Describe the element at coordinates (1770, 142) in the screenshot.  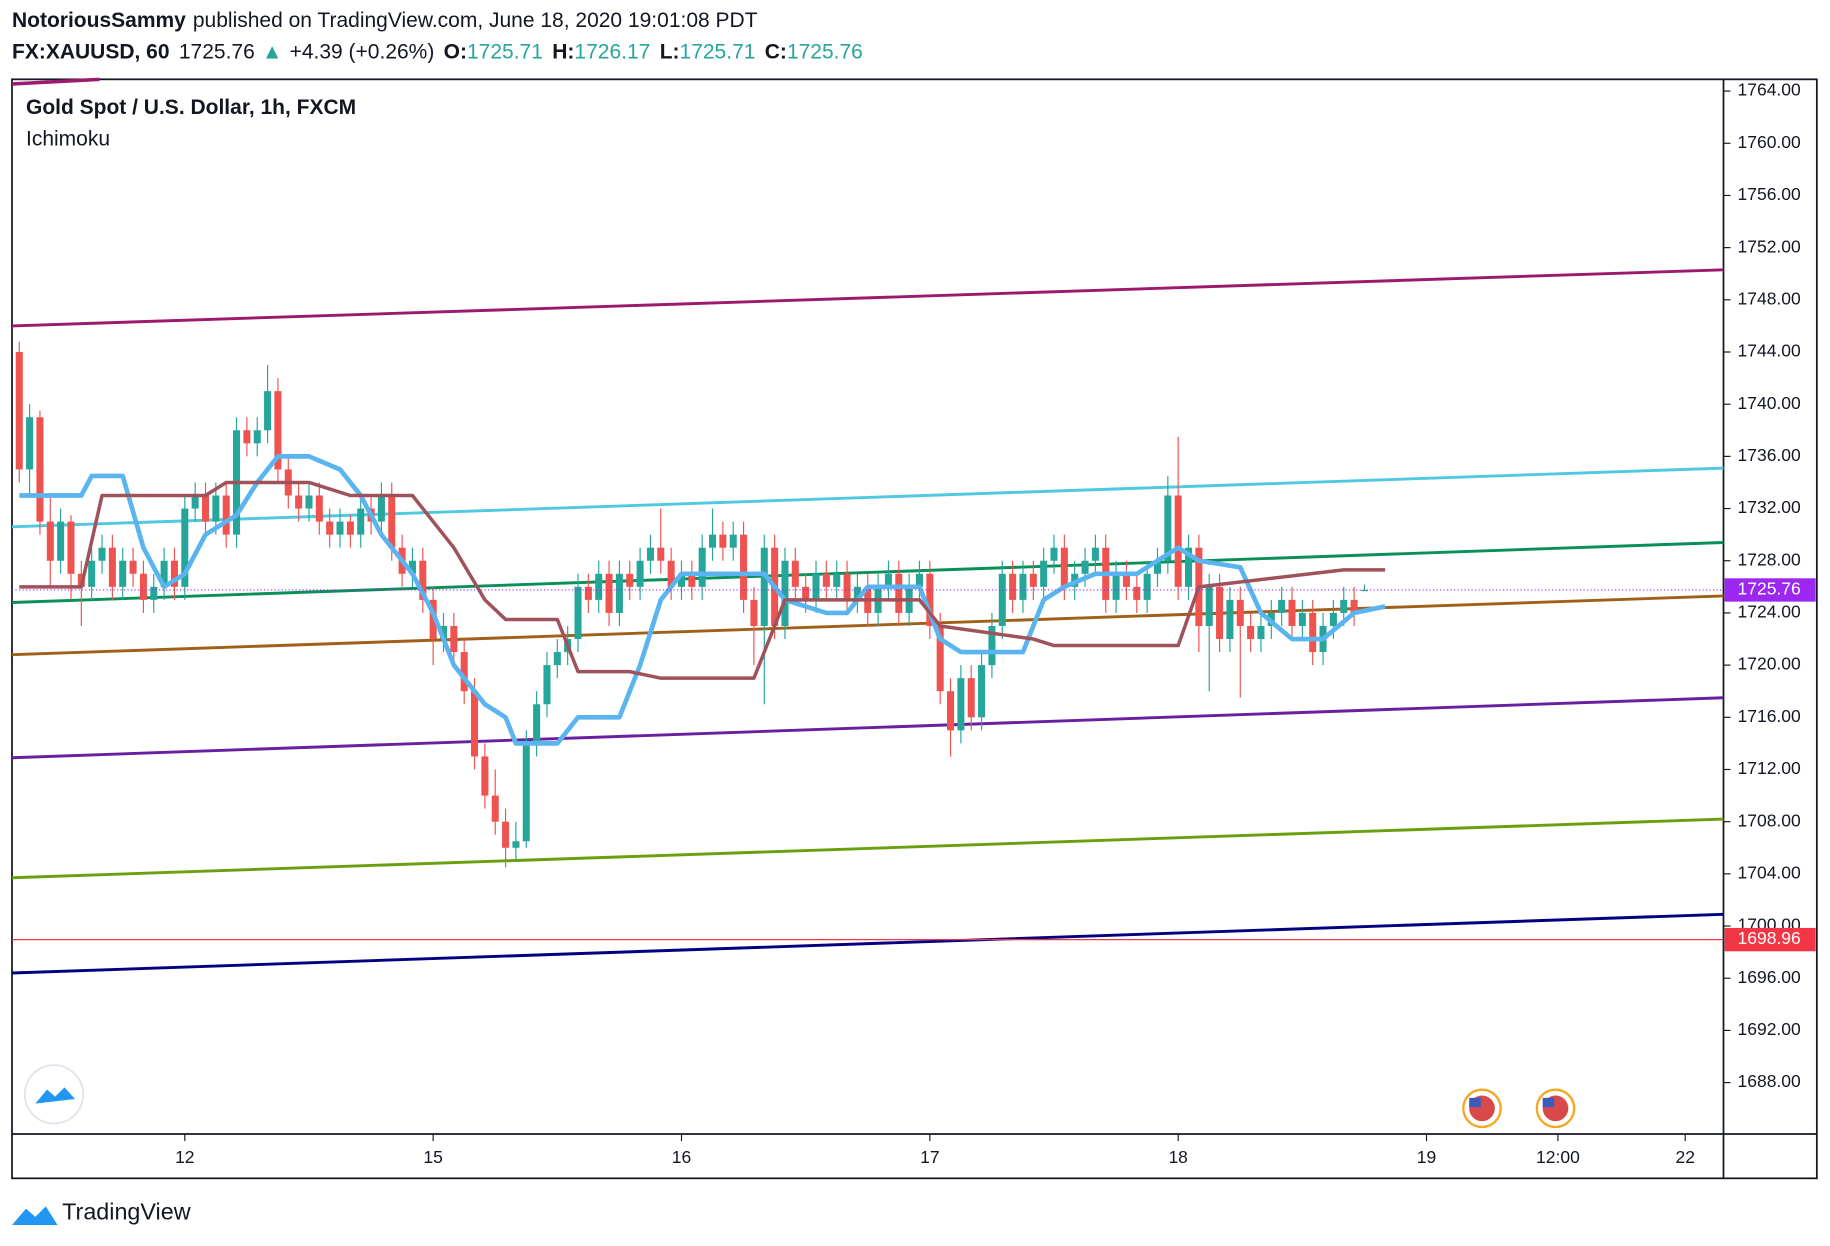
I see `y-tick-label: 1760.00` at that location.